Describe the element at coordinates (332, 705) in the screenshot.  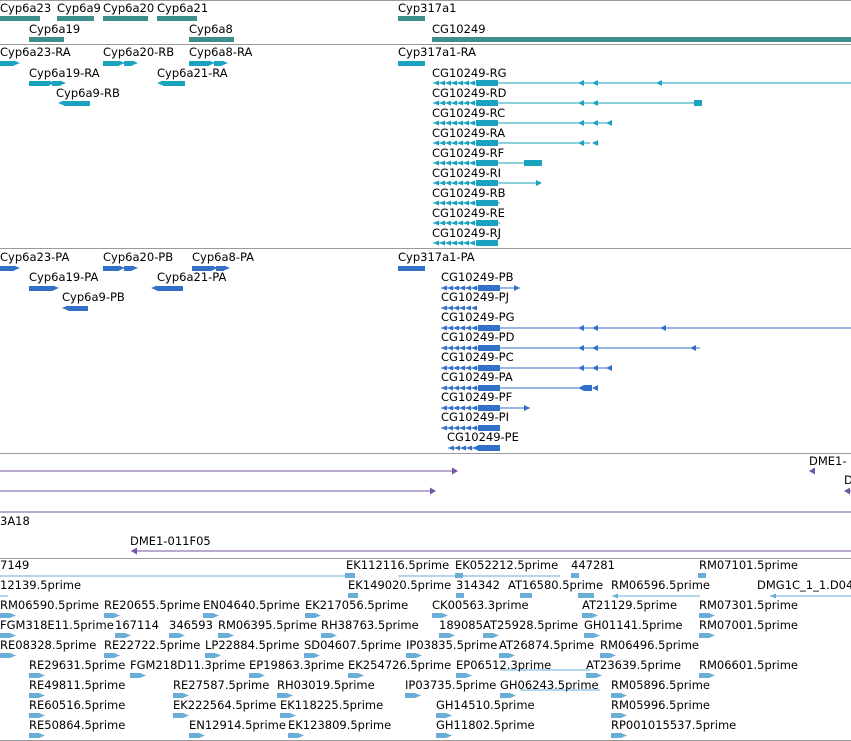
I see `cdna-label: EK118225.5prime` at that location.